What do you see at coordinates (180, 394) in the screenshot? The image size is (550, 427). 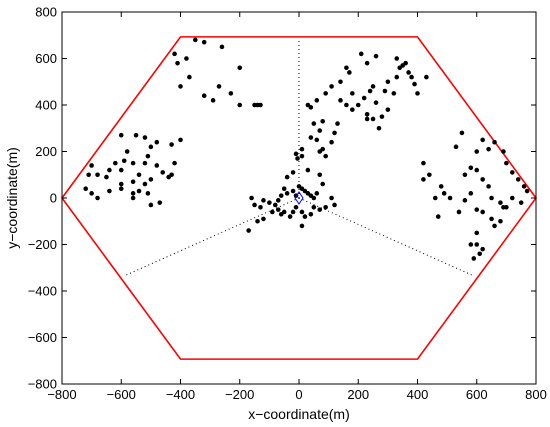 I see `x-tick-label: −400` at bounding box center [180, 394].